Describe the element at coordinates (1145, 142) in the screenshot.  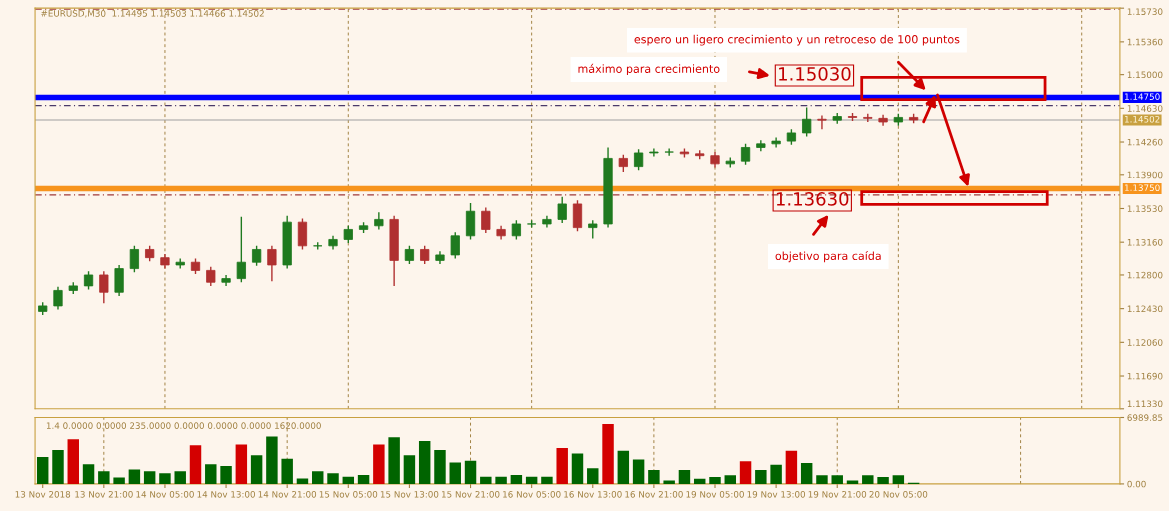
I see `y-tick-label: 1.14260` at that location.